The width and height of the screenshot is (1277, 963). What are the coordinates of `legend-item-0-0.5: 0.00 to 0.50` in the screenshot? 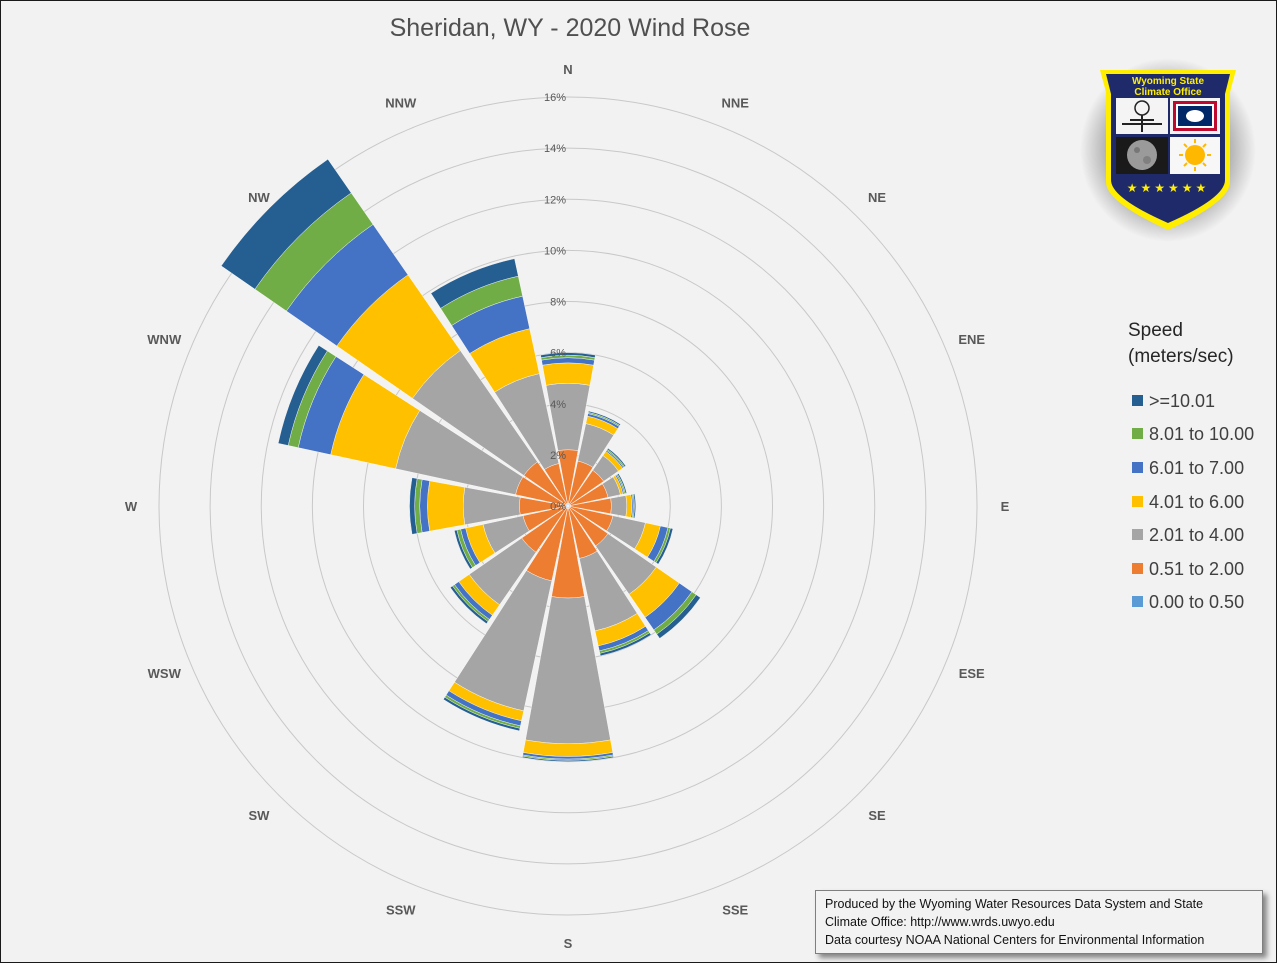 It's located at (1188, 603).